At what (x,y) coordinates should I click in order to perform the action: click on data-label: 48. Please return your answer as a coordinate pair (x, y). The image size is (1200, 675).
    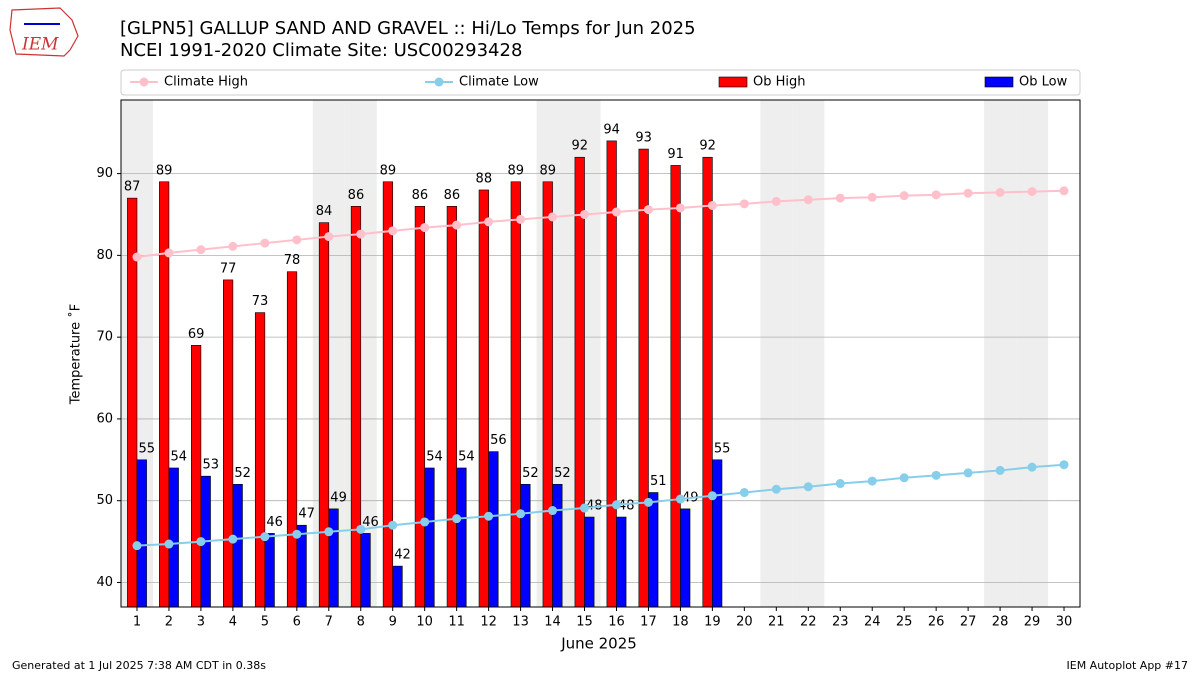
    Looking at the image, I should click on (626, 506).